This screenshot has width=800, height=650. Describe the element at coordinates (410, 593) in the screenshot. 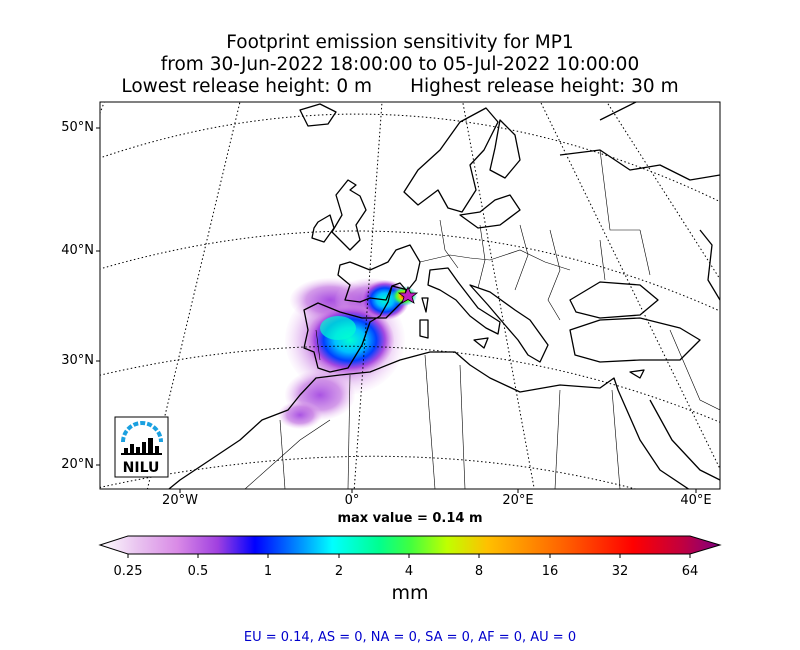

I see `colorbar-unit: mm` at that location.